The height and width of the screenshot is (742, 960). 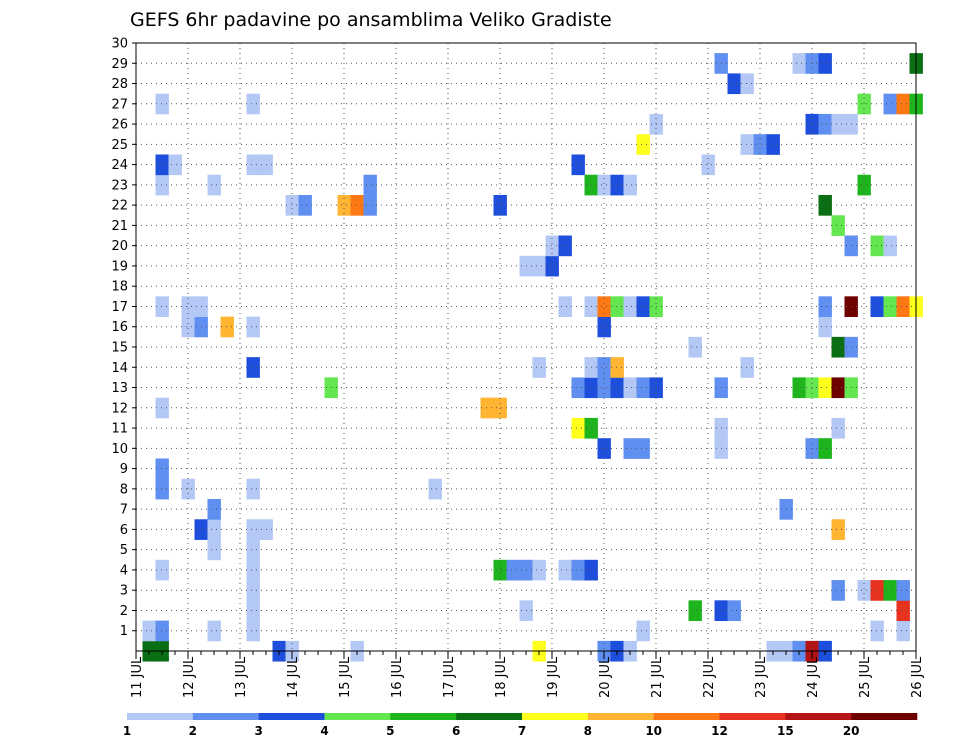 What do you see at coordinates (119, 287) in the screenshot?
I see `y-tick-label: 18` at bounding box center [119, 287].